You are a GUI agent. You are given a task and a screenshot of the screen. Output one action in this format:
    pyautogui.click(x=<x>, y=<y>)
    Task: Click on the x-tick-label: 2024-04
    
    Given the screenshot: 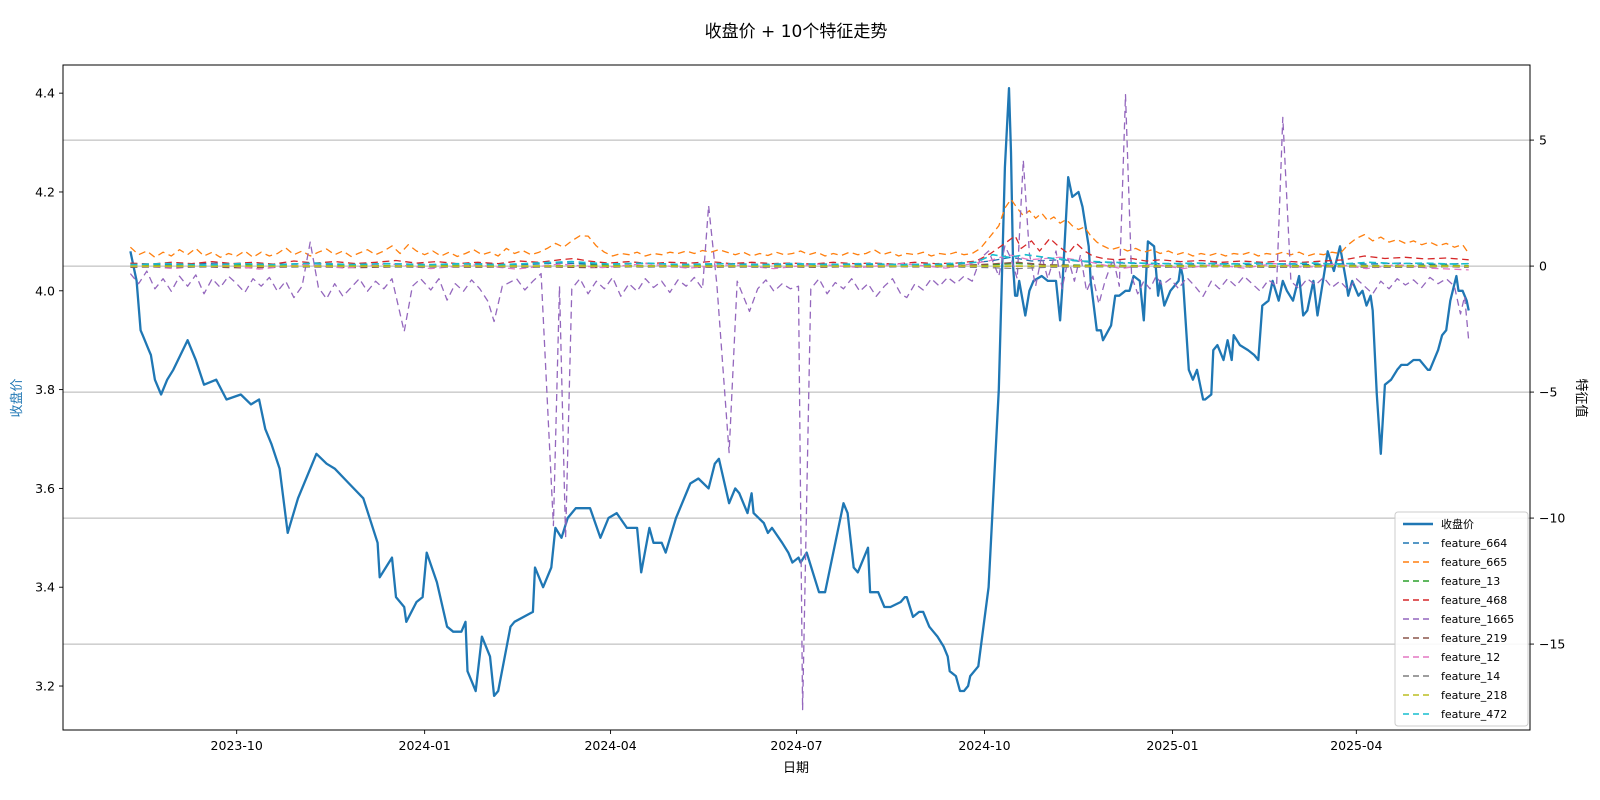 What is the action you would take?
    pyautogui.click(x=610, y=745)
    